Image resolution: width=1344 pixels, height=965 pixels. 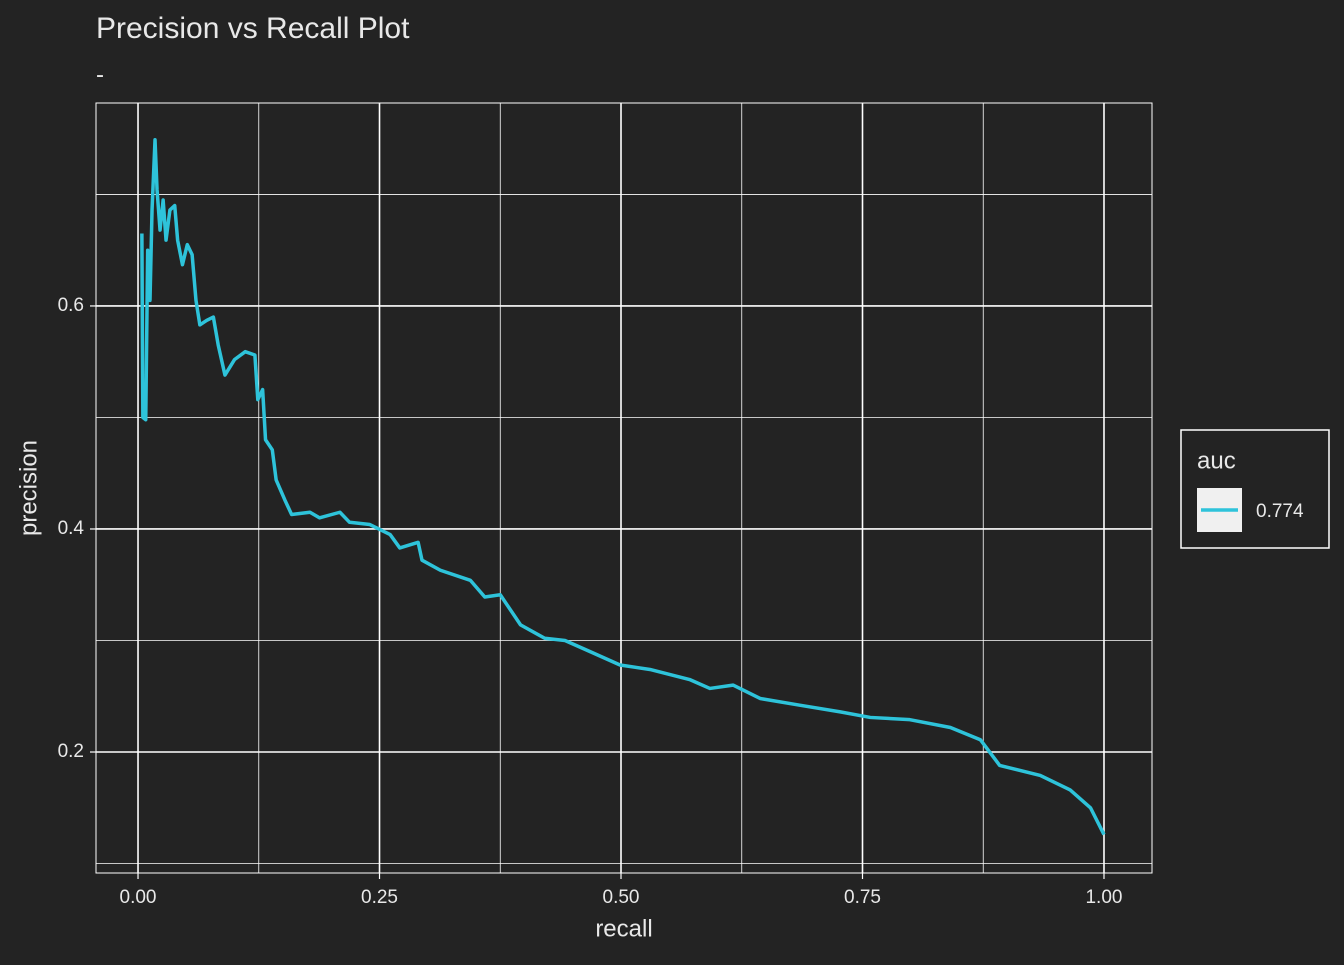 What do you see at coordinates (1103, 897) in the screenshot?
I see `x-tick-label: 1.00` at bounding box center [1103, 897].